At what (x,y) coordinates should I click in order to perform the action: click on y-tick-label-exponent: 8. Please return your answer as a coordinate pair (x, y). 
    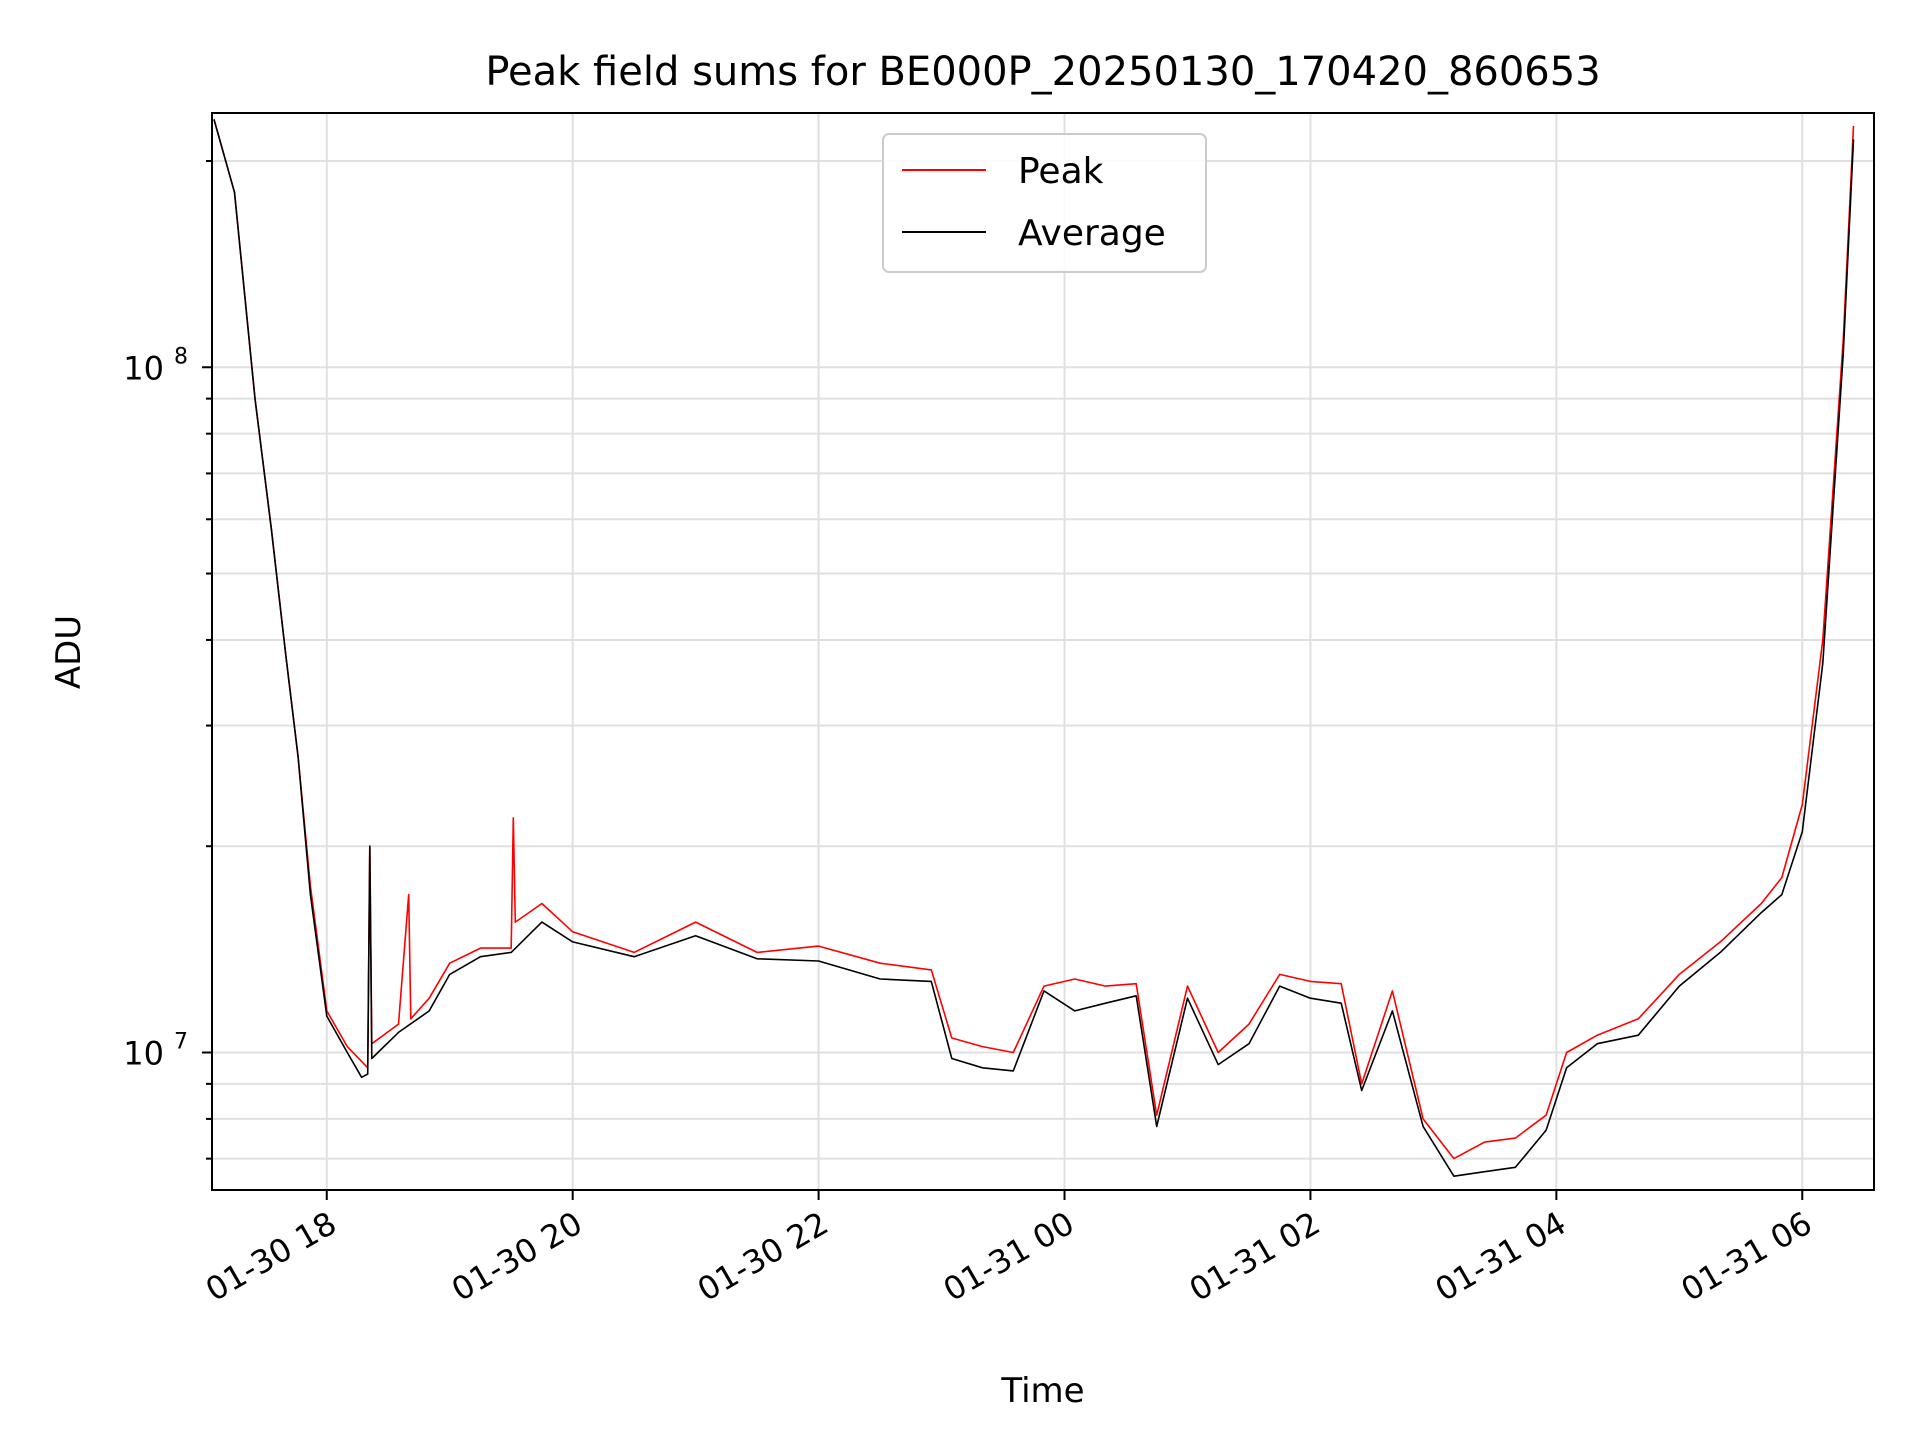
    Looking at the image, I should click on (181, 356).